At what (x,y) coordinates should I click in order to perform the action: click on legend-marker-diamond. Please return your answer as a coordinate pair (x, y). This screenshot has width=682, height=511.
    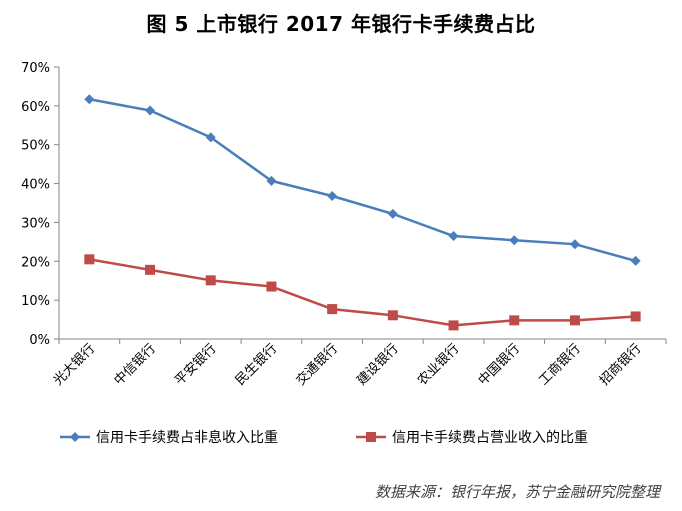
    Looking at the image, I should click on (75, 437).